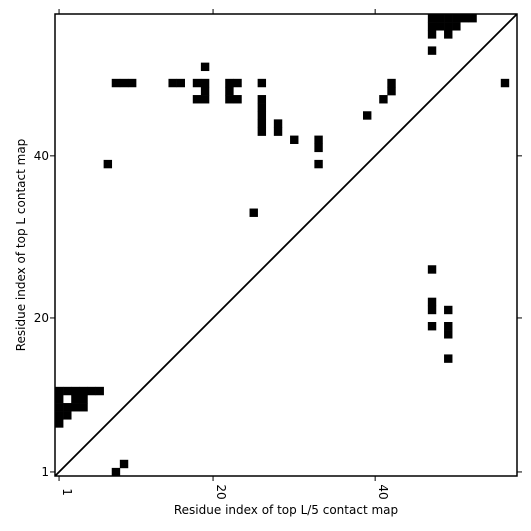  What do you see at coordinates (221, 491) in the screenshot?
I see `x-tick-label: 20` at bounding box center [221, 491].